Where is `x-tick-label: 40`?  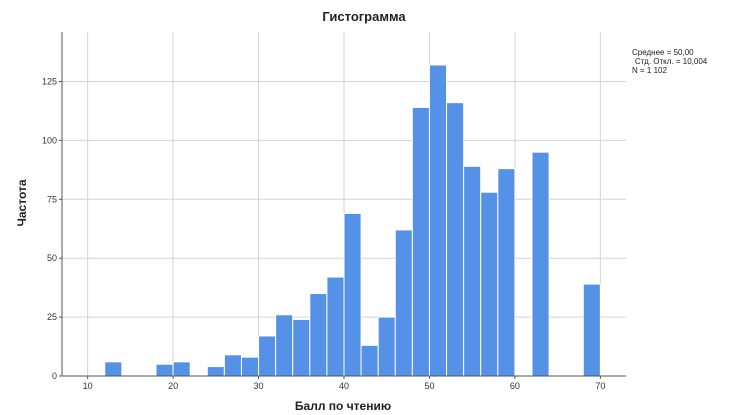
x-tick-label: 40 is located at coordinates (344, 386).